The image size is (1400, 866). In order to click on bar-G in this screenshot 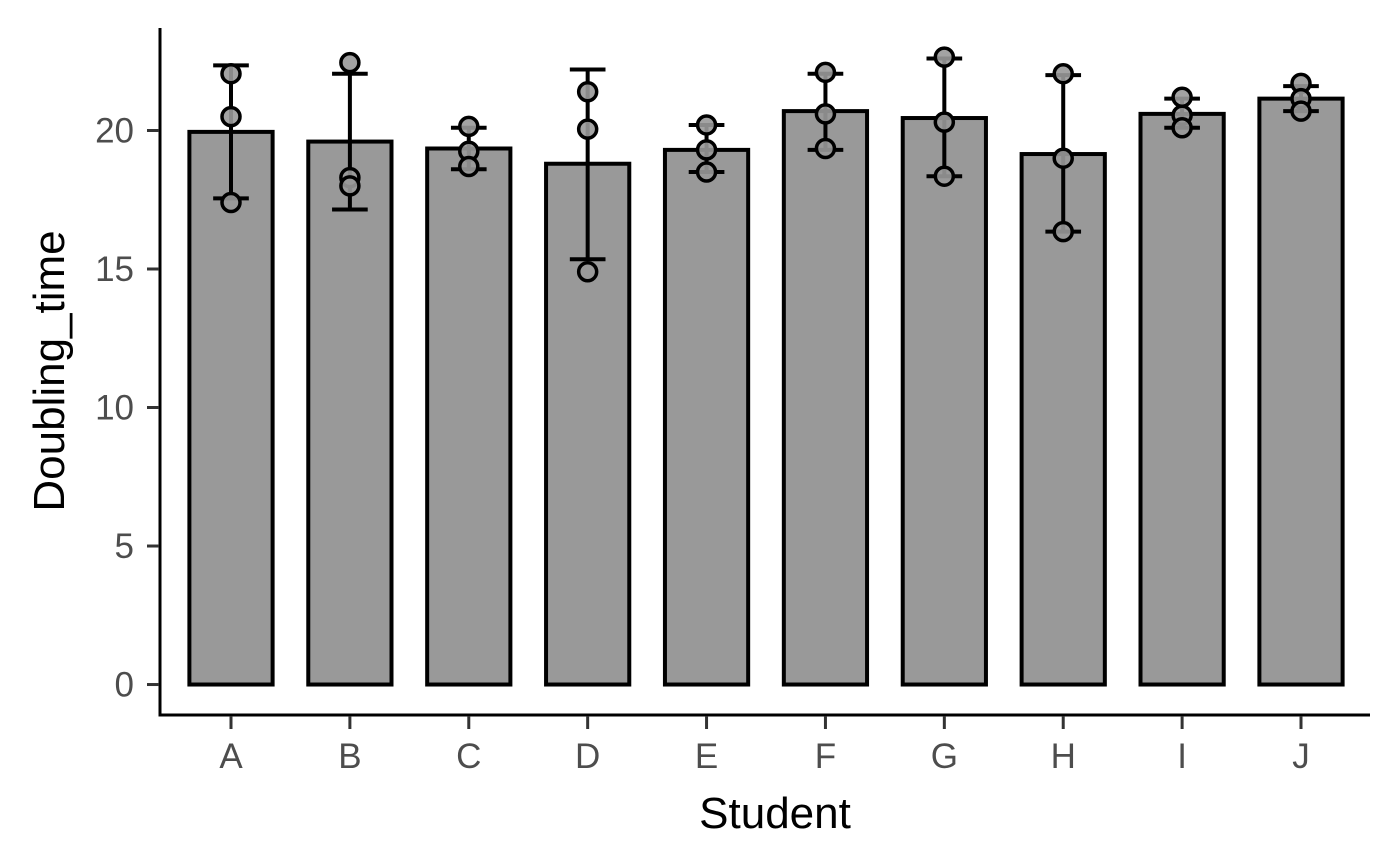, I will do `click(944, 401)`.